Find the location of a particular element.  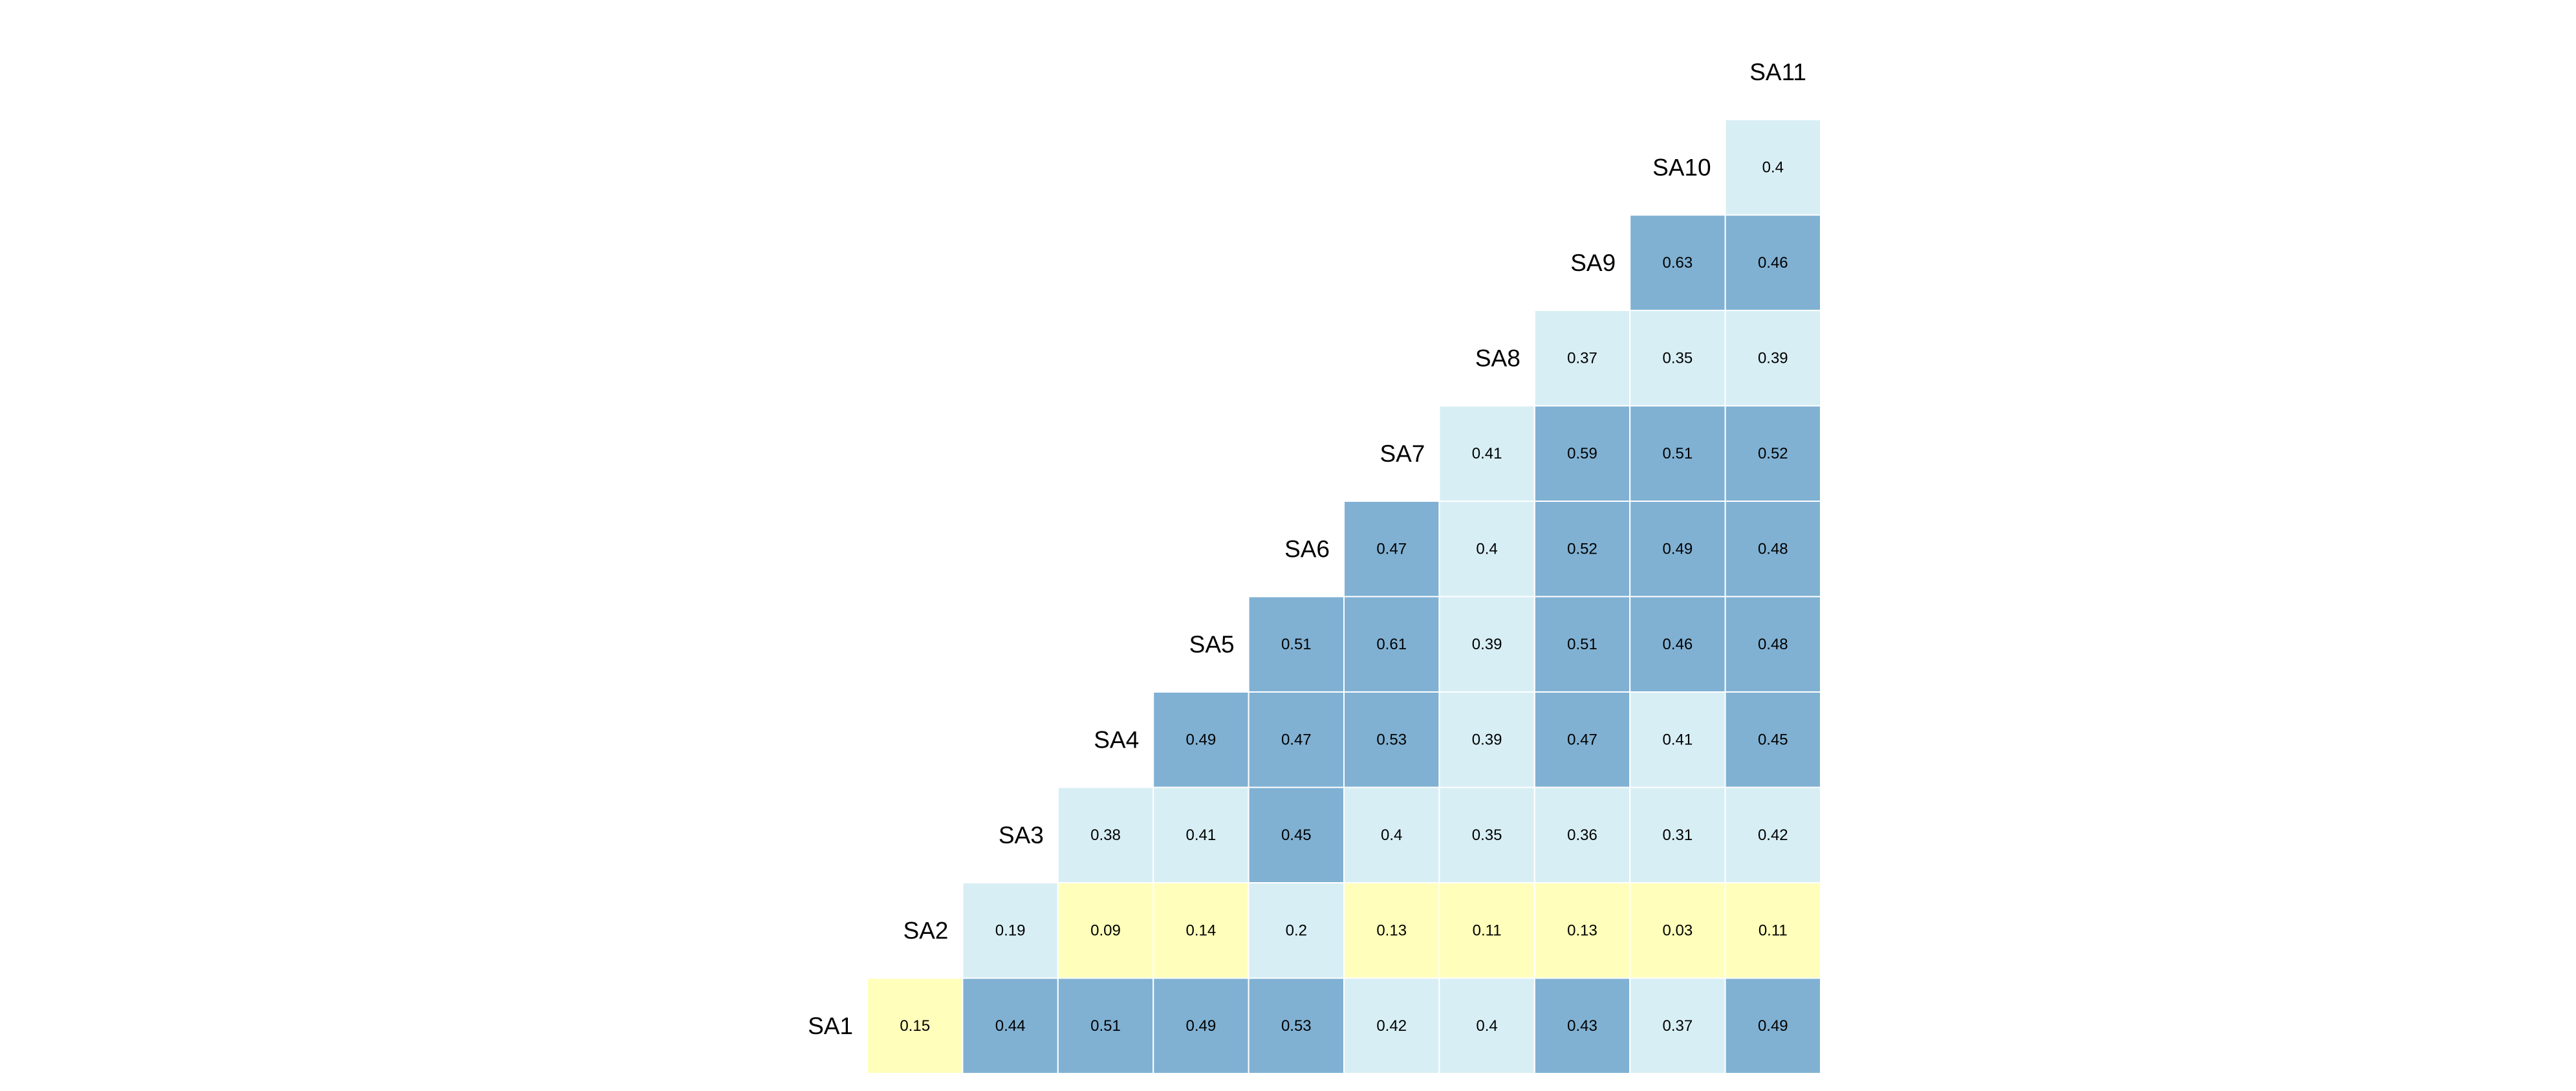

heatmap-cell-label: 0.09 is located at coordinates (1105, 931).